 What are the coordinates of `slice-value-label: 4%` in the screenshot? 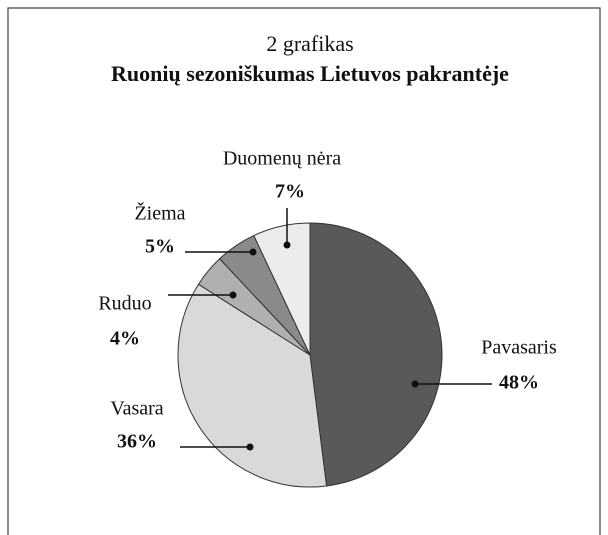 It's located at (125, 339).